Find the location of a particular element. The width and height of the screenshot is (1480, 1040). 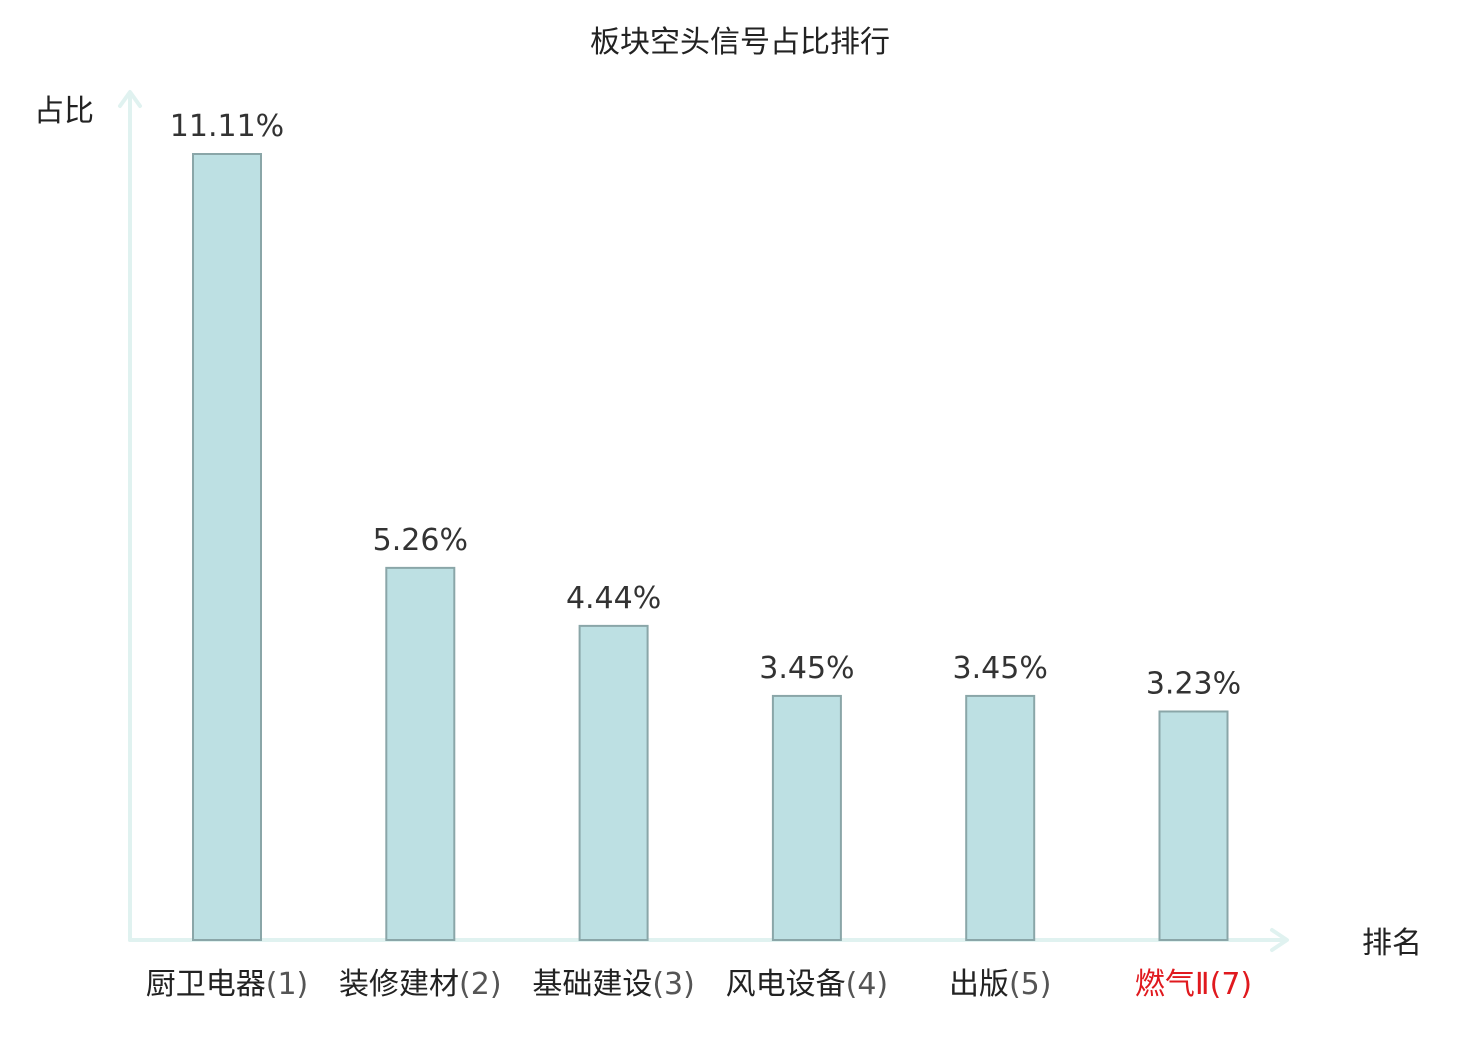

x-tick-rank-1: (1) is located at coordinates (287, 984).